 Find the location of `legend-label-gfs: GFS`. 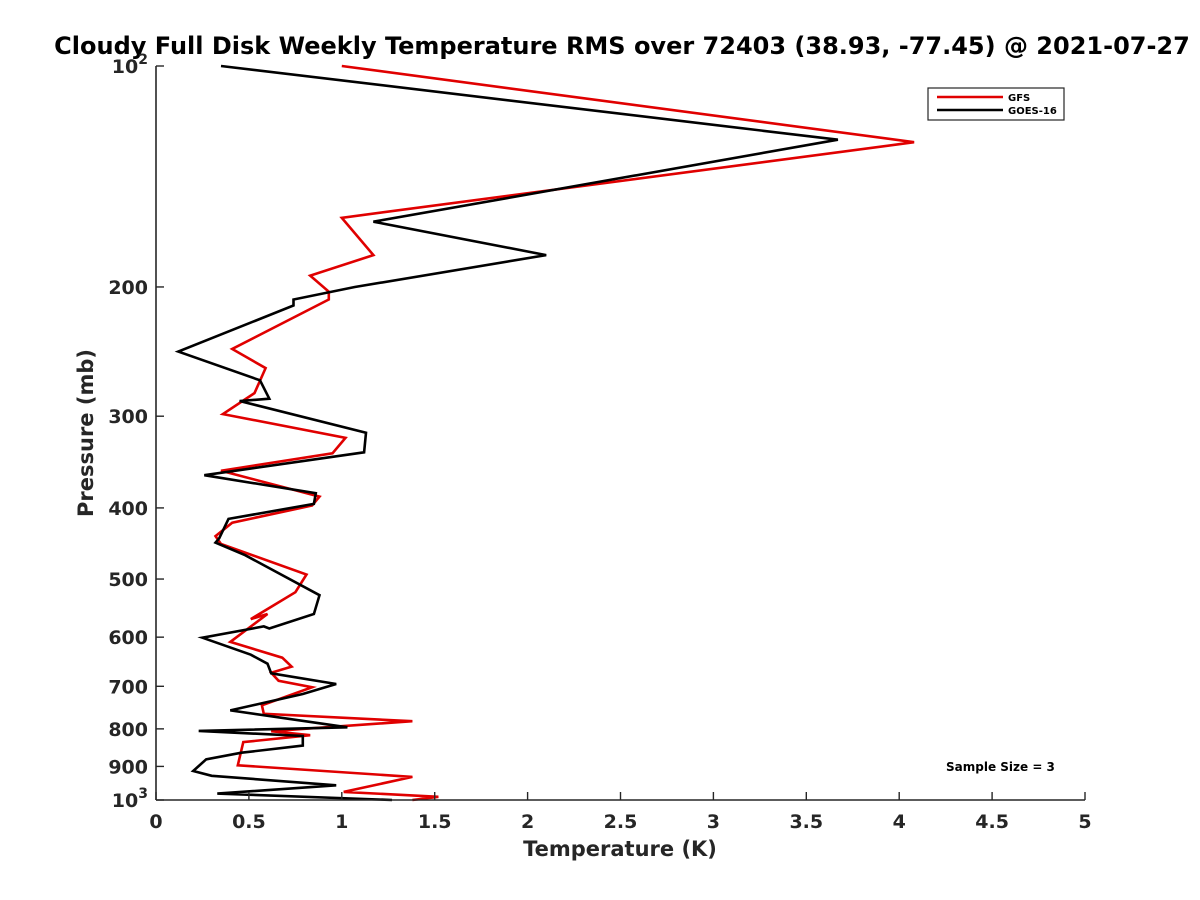

legend-label-gfs: GFS is located at coordinates (1019, 98).